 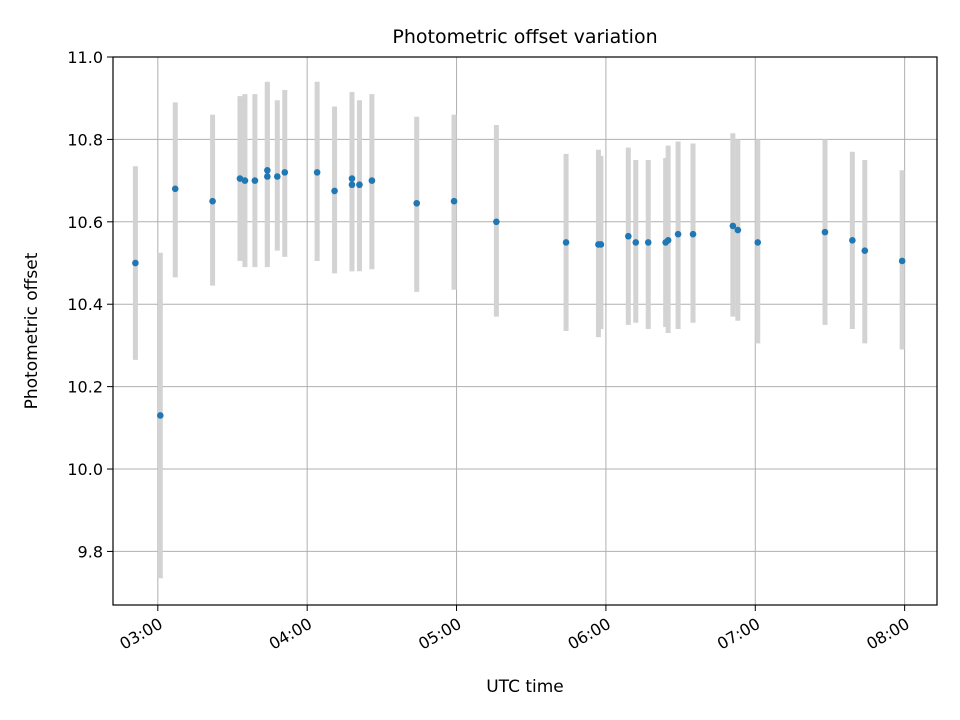 I want to click on y-tick-label: 10.0, so click(x=85, y=469).